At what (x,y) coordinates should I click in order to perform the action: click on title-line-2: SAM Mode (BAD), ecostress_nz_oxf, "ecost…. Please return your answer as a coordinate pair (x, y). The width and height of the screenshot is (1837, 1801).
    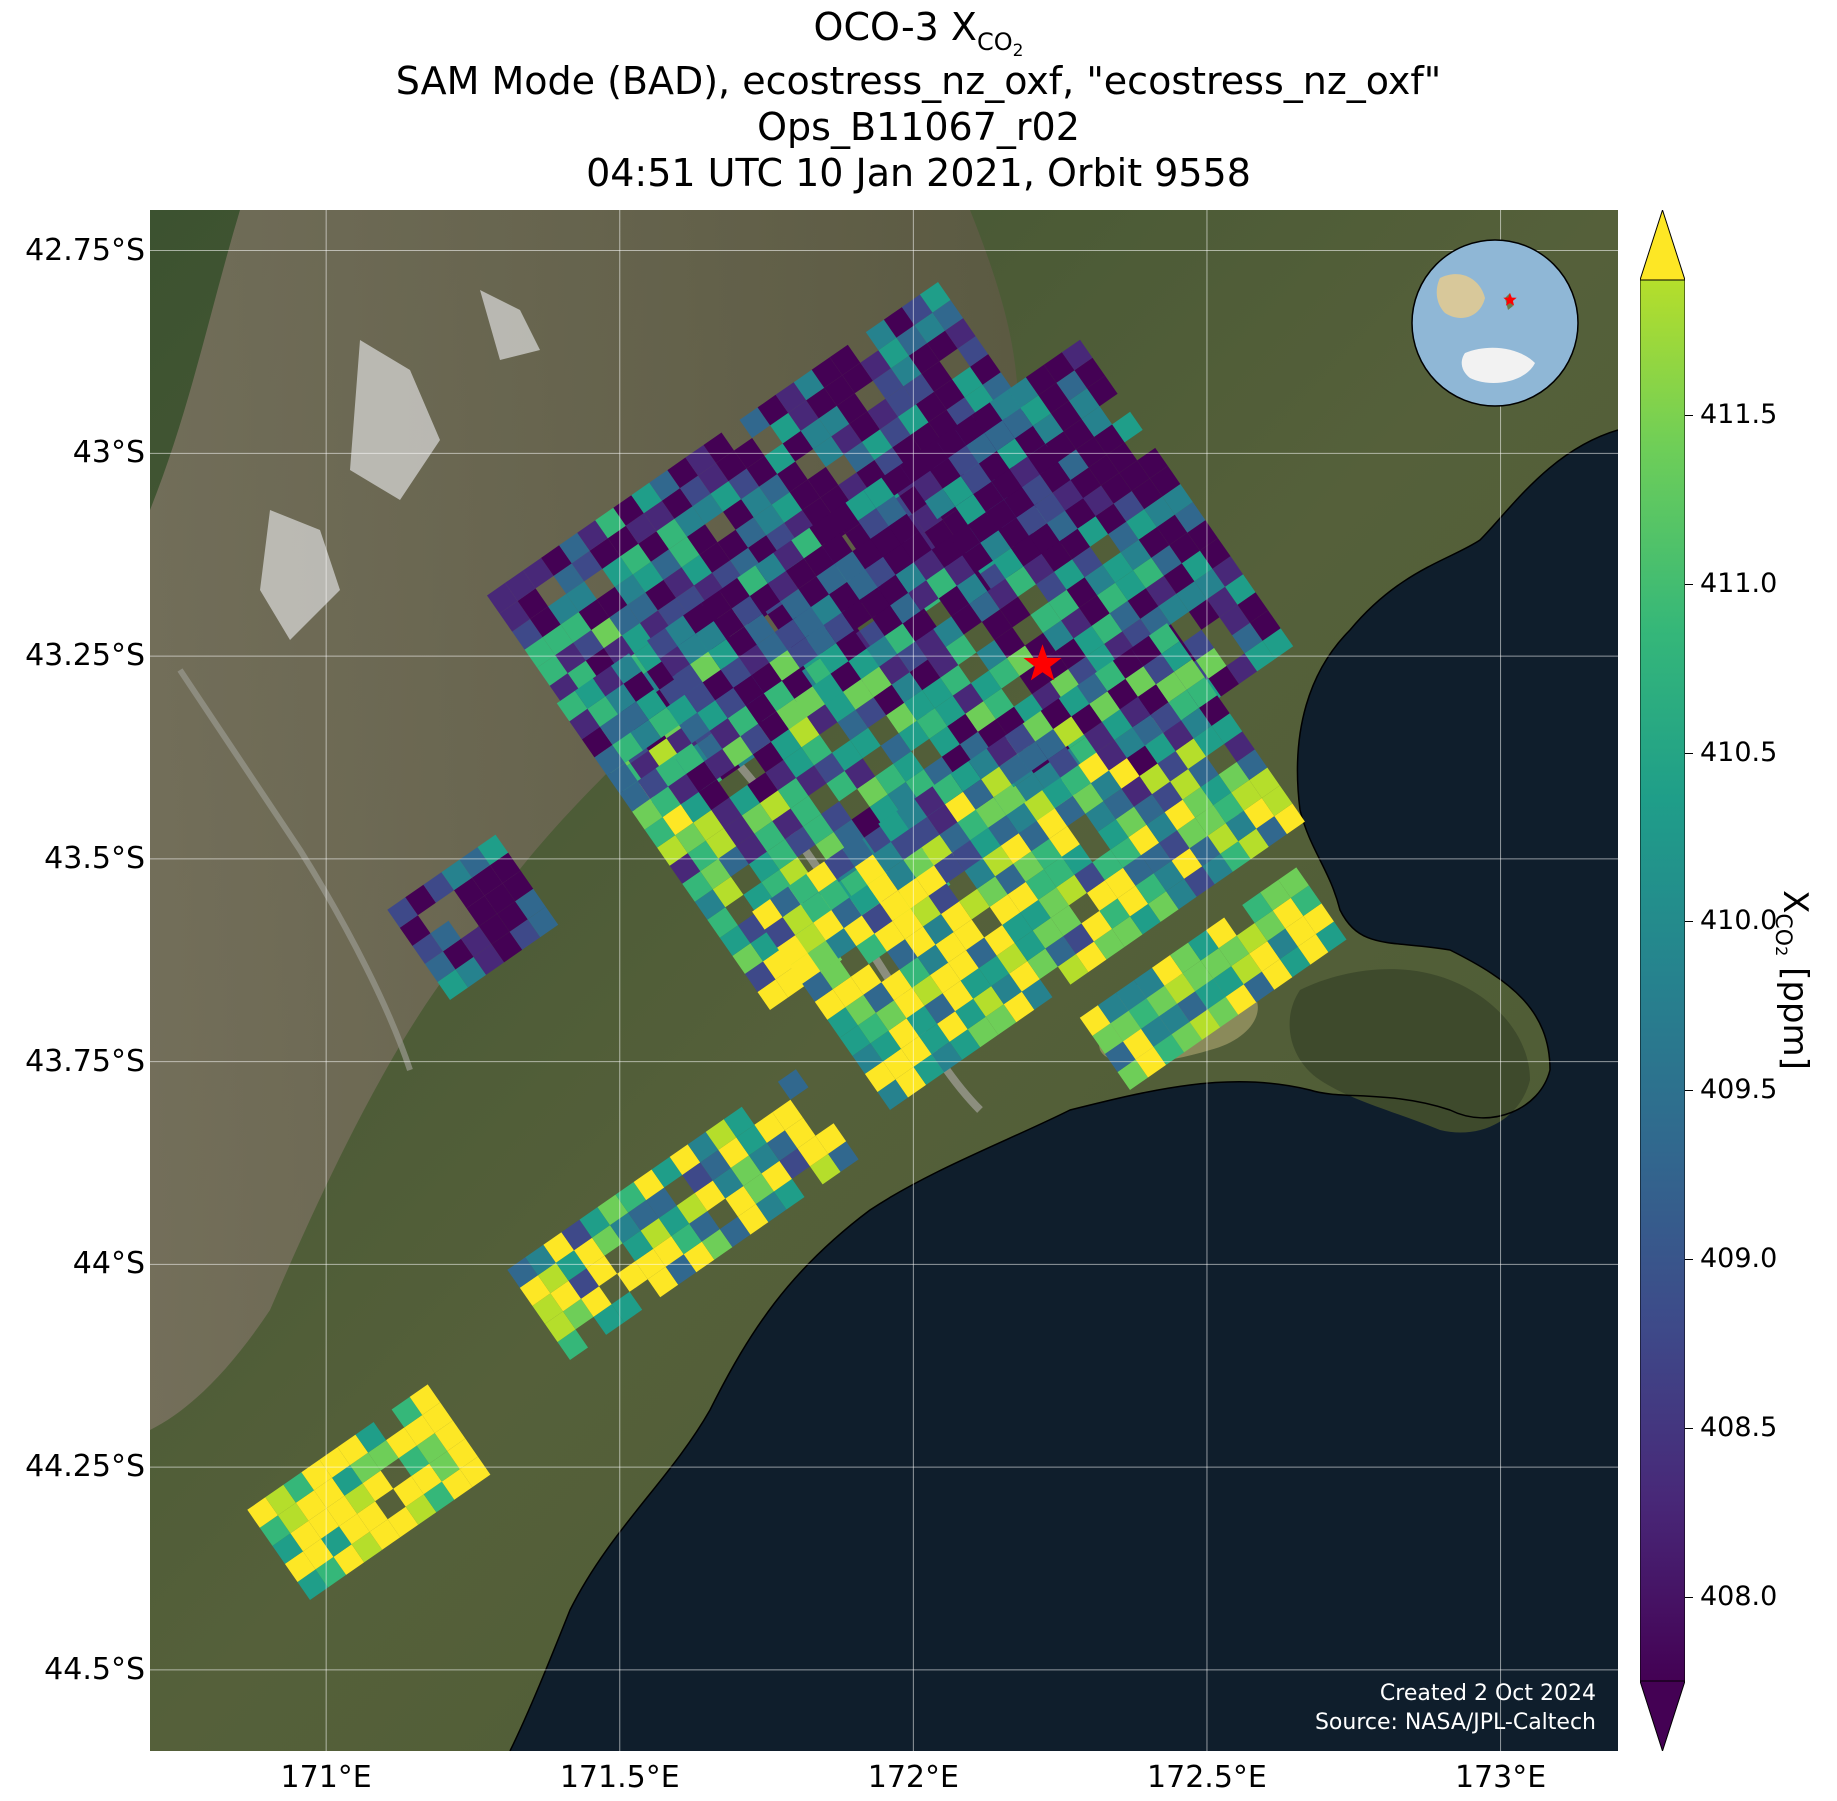
    Looking at the image, I should click on (918, 81).